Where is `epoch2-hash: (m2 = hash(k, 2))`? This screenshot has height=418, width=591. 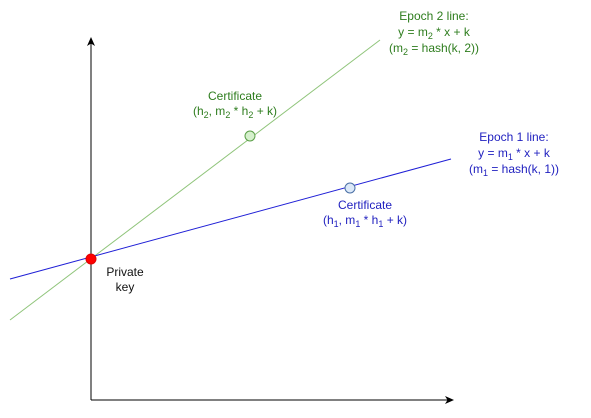 epoch2-hash: (m2 = hash(k, 2)) is located at coordinates (434, 49).